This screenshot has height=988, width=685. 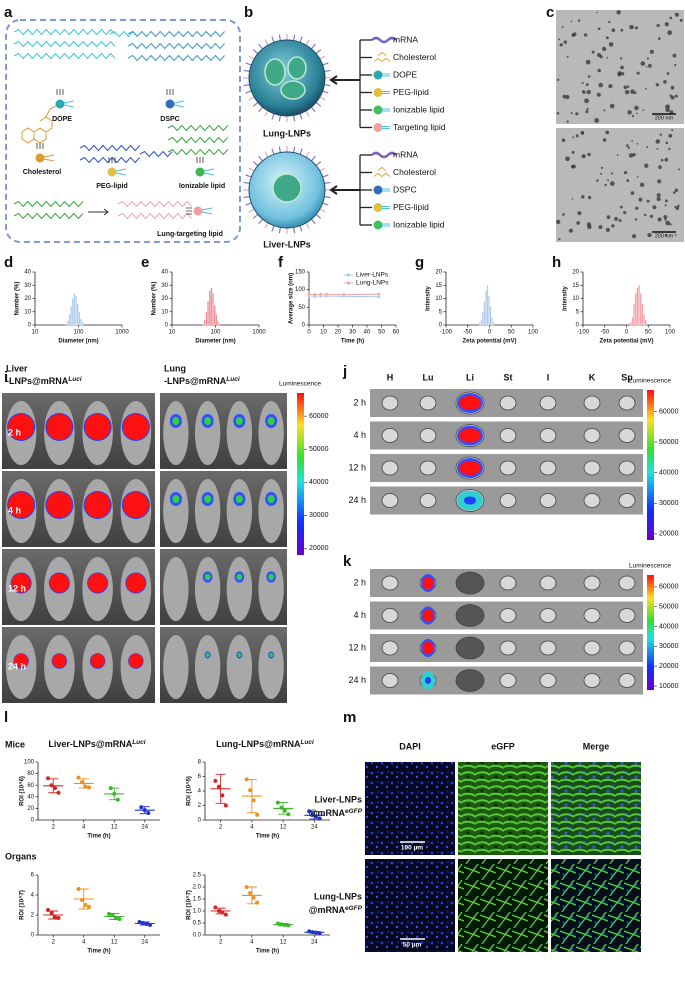 I want to click on y-tick-label: 0.0, so click(x=197, y=936).